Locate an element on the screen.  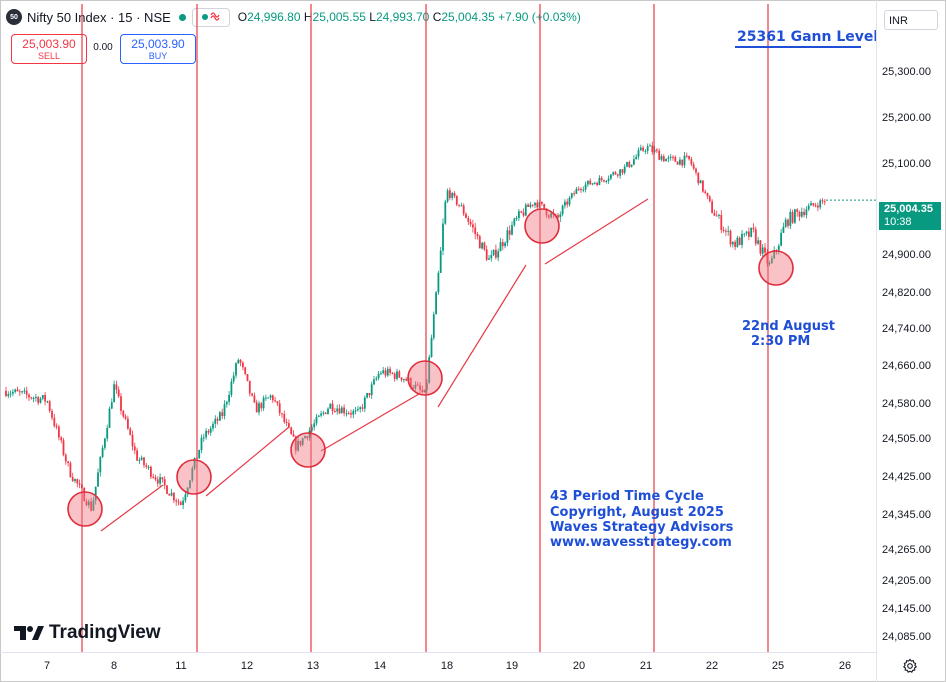
sell-button: 25,003.90 SELL is located at coordinates (49, 49).